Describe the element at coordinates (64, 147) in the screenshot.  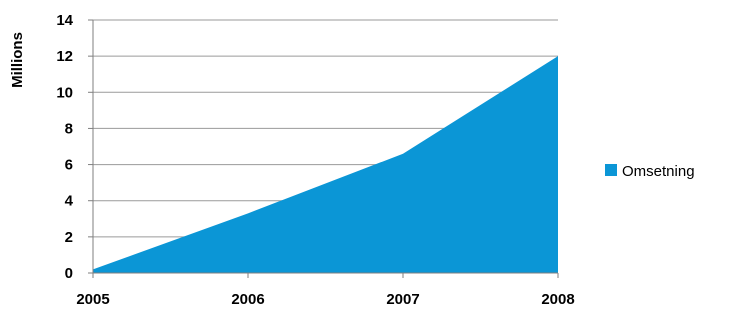
I see `y-tick-labels: 0 2 4 6 8 10 12 14` at that location.